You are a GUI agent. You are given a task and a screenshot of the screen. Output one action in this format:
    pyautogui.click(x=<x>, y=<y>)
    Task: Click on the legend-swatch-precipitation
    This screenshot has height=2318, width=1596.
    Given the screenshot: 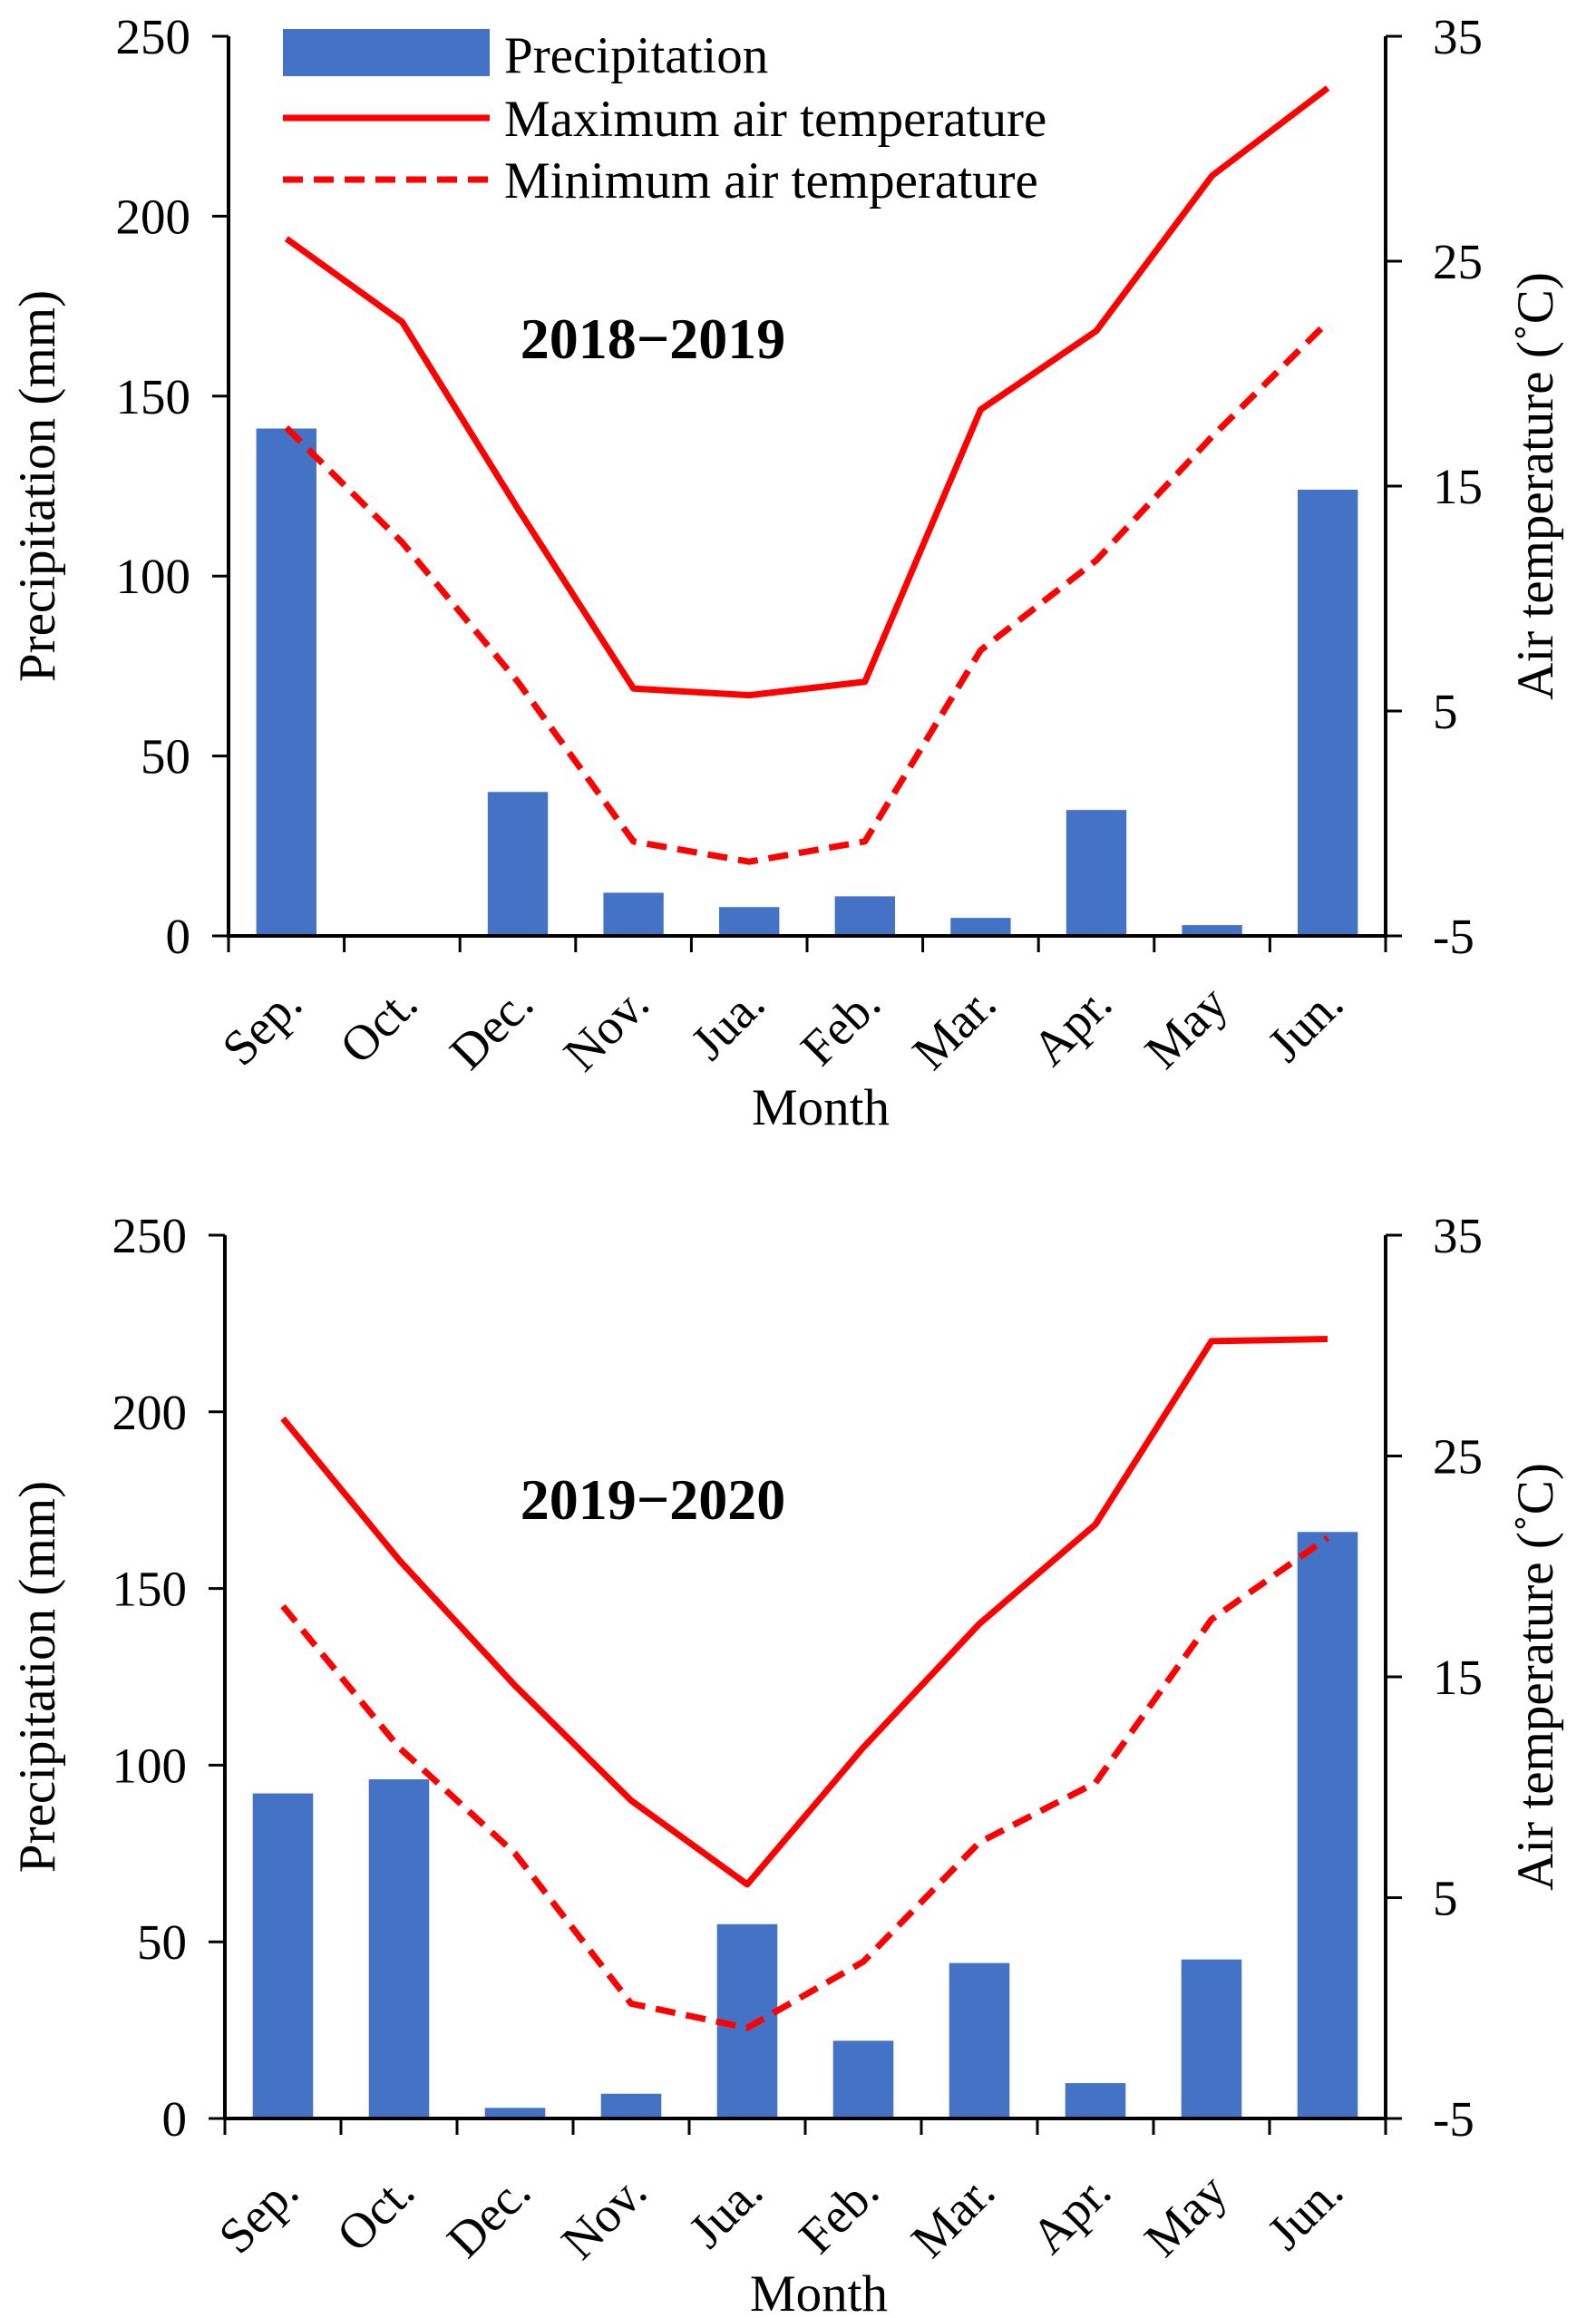 What is the action you would take?
    pyautogui.click(x=386, y=53)
    